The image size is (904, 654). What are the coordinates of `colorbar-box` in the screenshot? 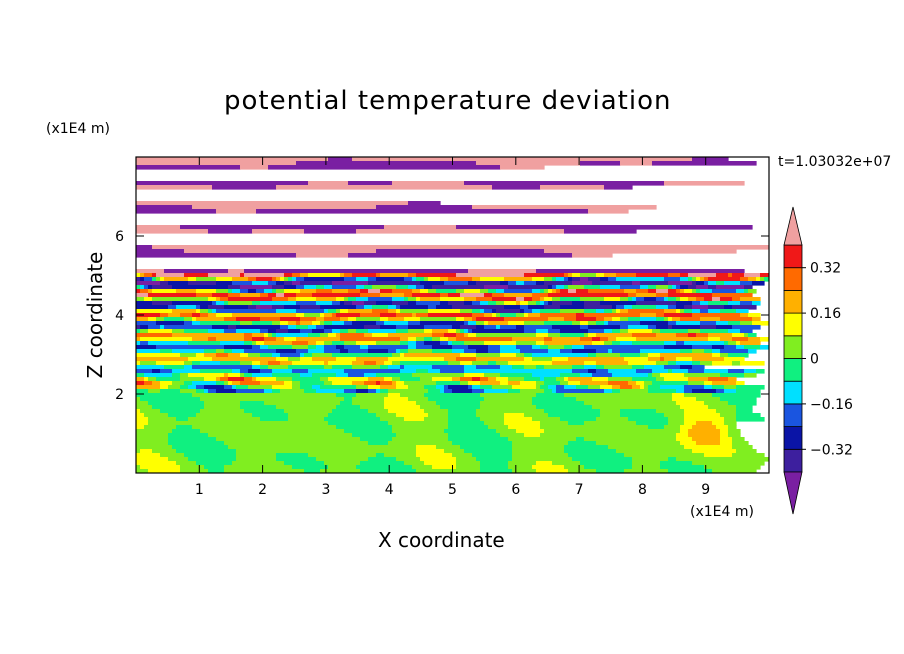 It's located at (793, 301).